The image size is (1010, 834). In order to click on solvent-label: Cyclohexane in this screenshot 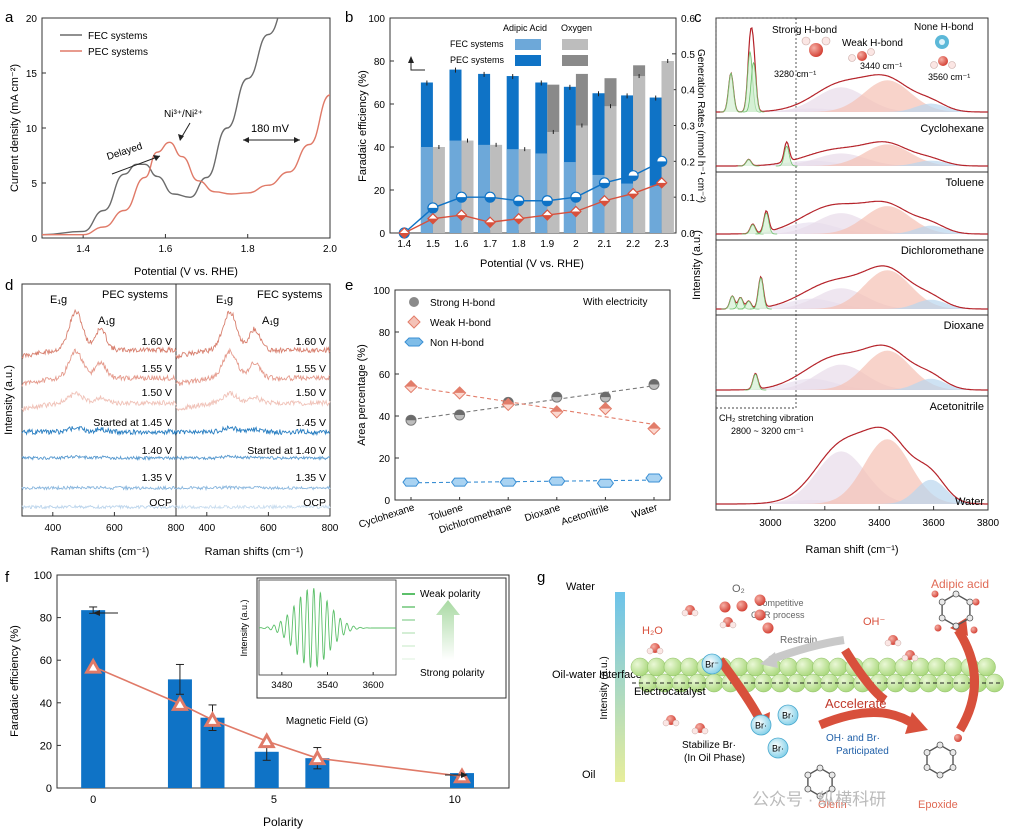, I will do `click(952, 129)`.